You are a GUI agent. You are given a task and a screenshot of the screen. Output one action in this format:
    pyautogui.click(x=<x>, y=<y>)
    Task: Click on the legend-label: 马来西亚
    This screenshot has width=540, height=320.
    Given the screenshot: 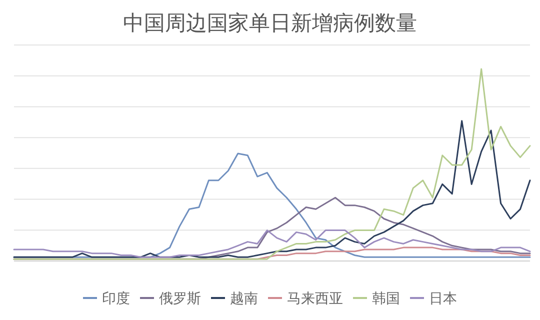 What is the action you would take?
    pyautogui.click(x=315, y=299)
    